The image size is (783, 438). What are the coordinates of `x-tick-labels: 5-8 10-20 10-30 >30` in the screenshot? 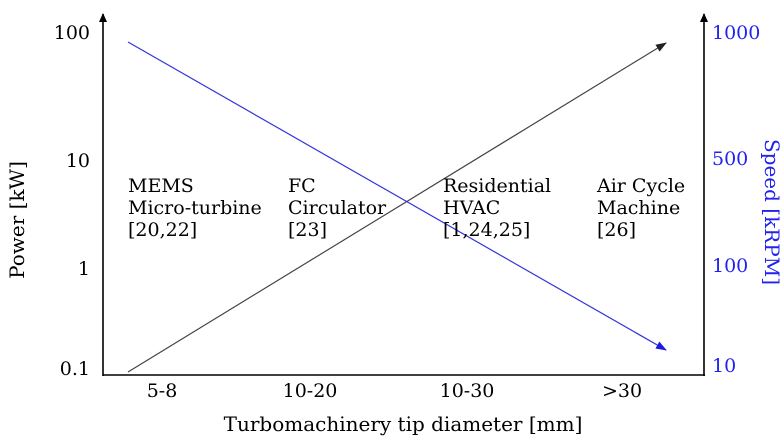 It's located at (394, 391).